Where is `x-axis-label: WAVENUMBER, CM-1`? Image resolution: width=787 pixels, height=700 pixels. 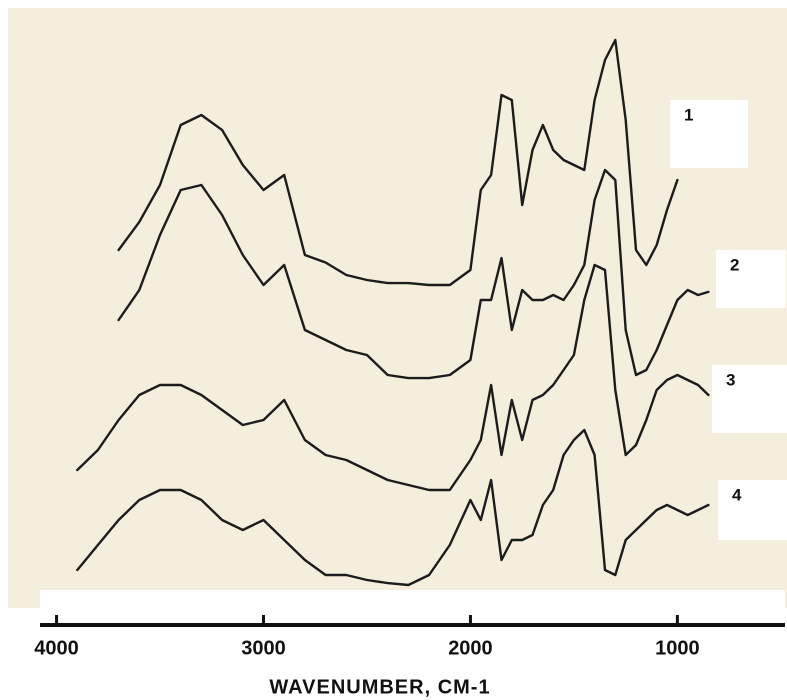
x-axis-label: WAVENUMBER, CM-1 is located at coordinates (379, 687).